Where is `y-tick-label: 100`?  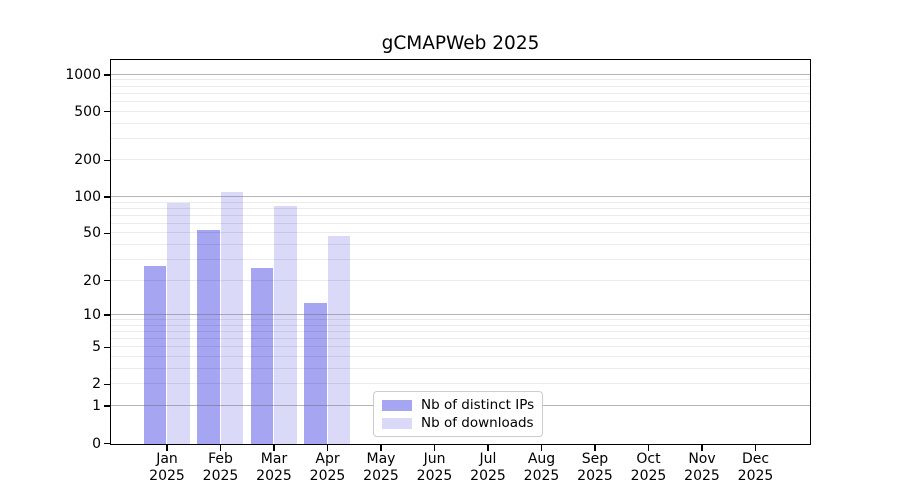 y-tick-label: 100 is located at coordinates (87, 197).